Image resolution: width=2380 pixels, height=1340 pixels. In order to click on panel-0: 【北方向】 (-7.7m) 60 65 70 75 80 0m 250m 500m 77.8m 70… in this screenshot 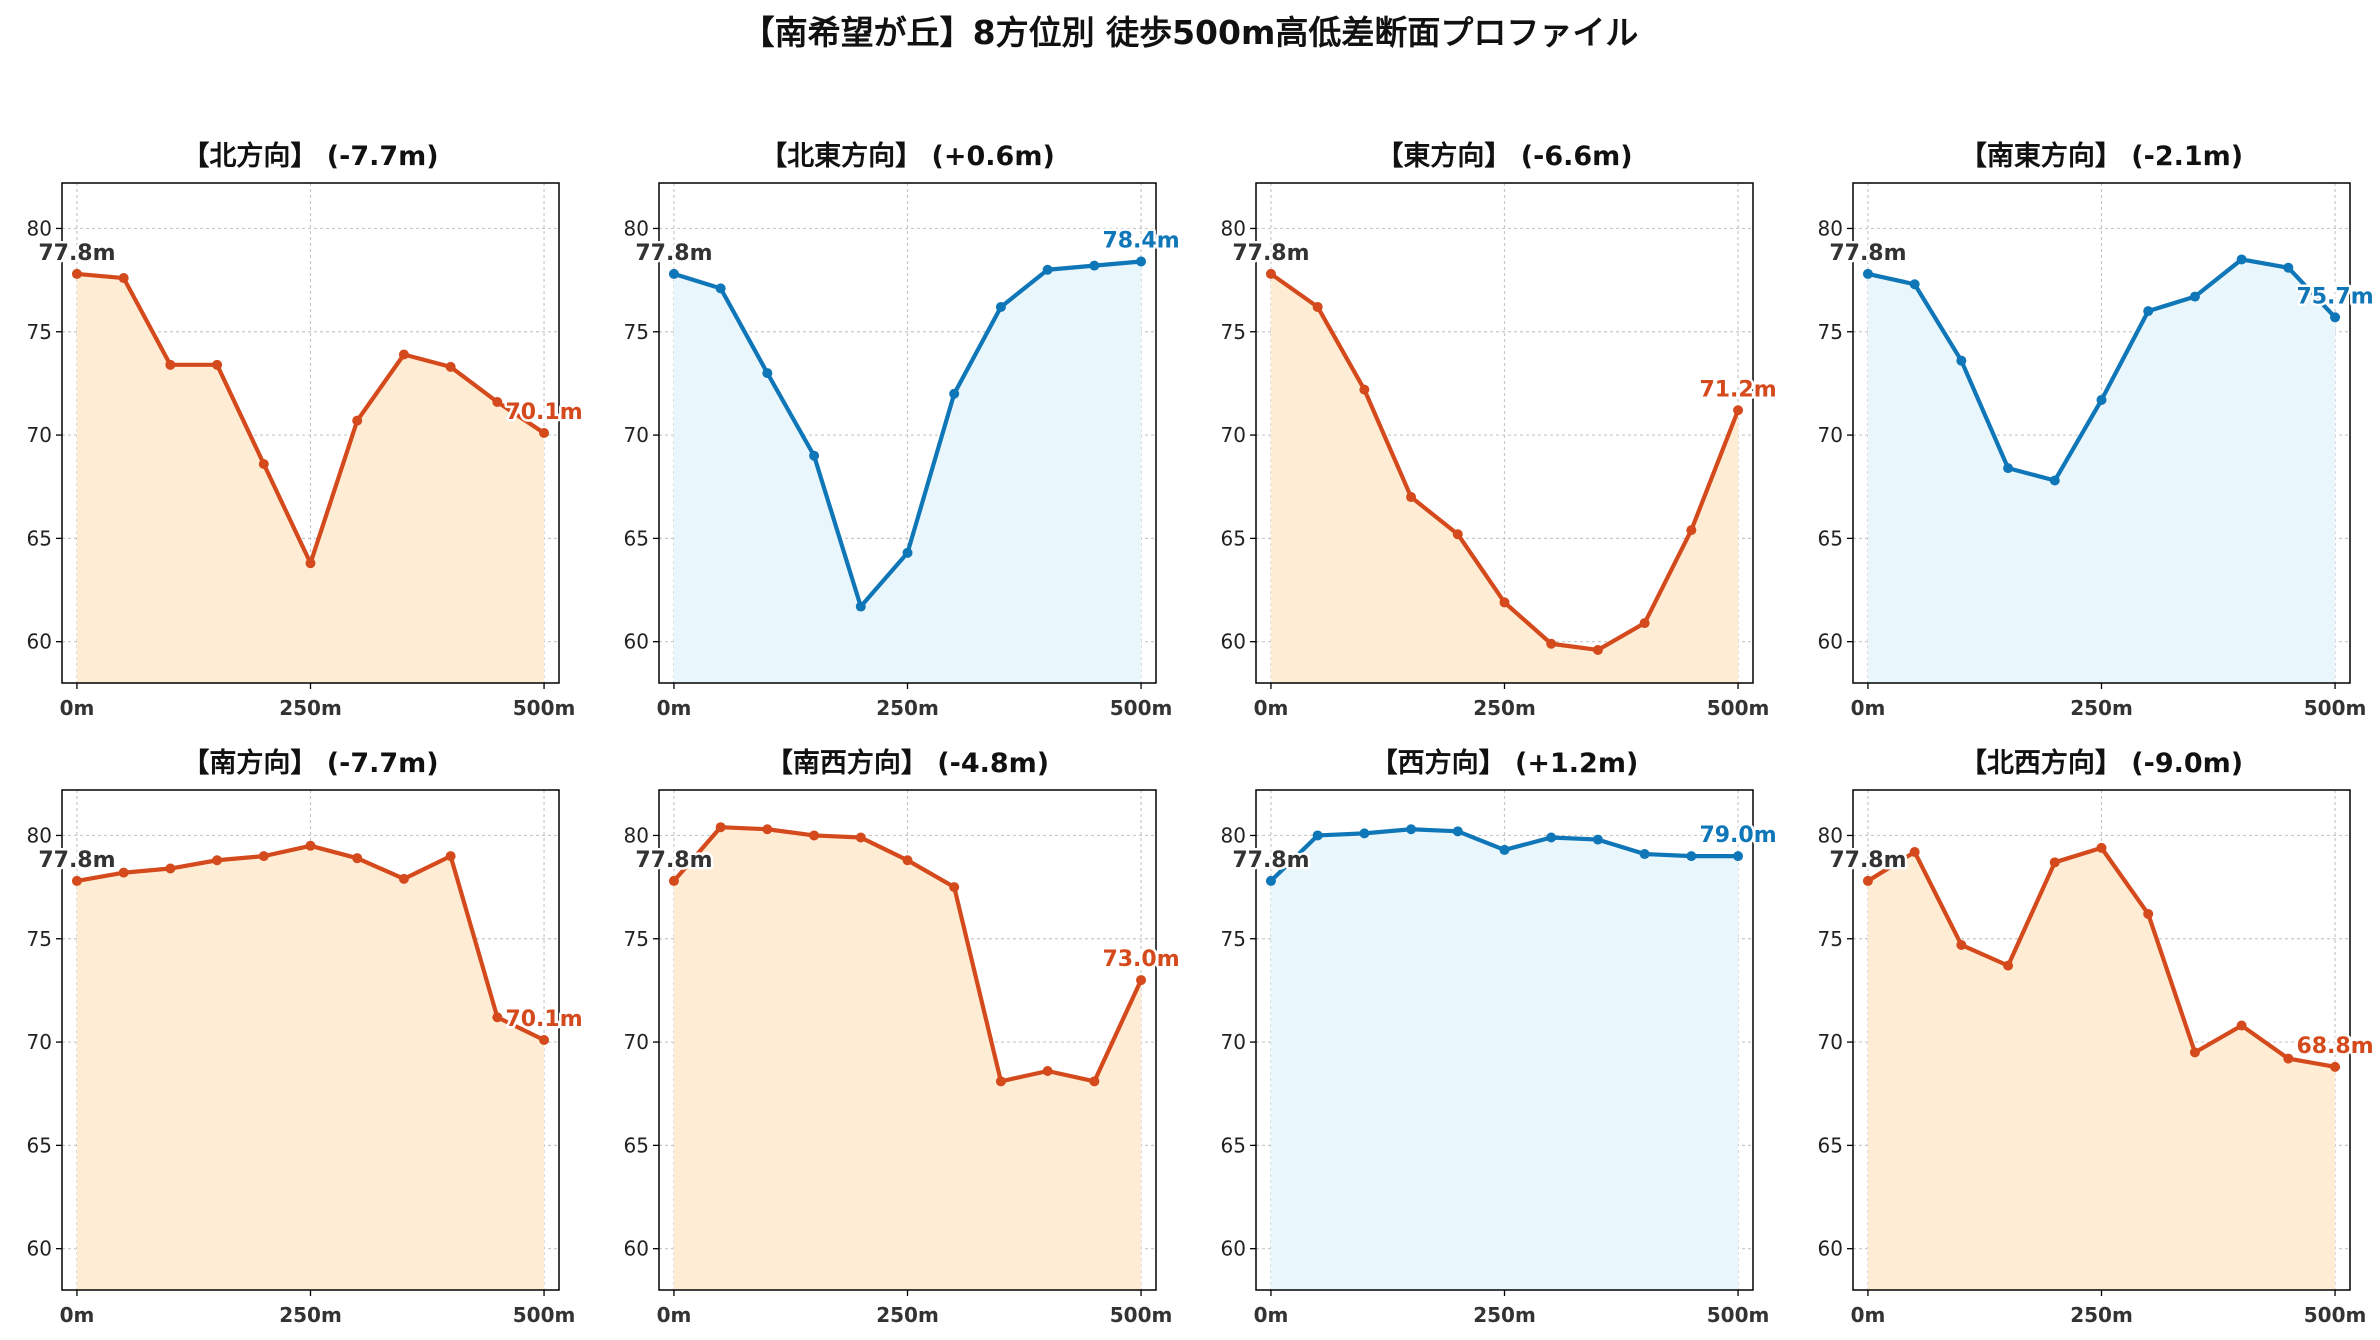, I will do `click(306, 430)`.